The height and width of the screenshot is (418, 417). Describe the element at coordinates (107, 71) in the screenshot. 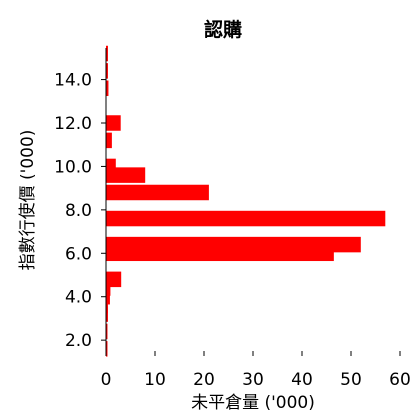

I see `bar-strike-14.4` at that location.